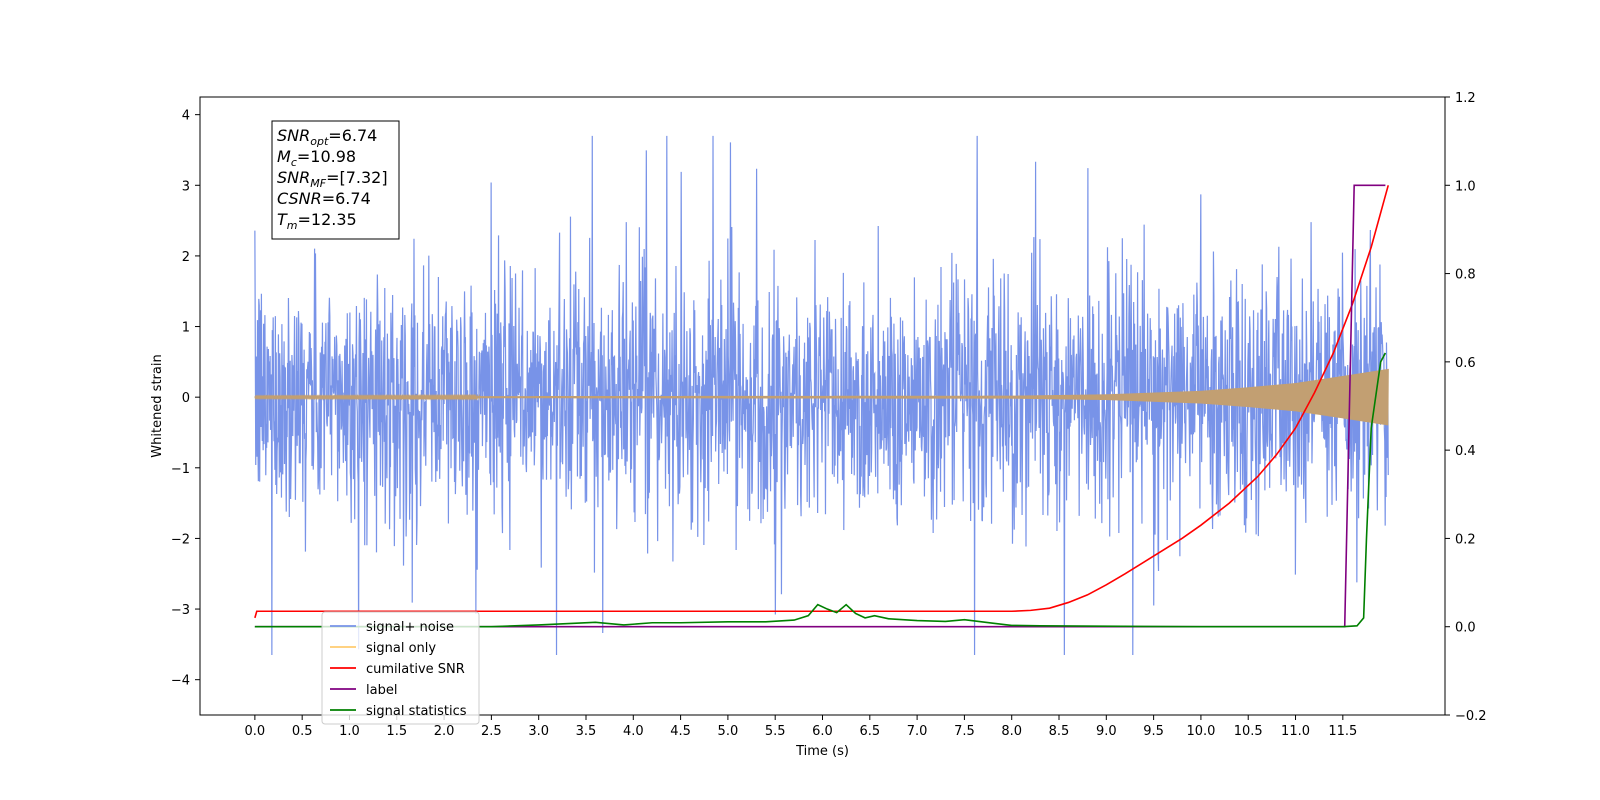 Image resolution: width=1600 pixels, height=800 pixels. Describe the element at coordinates (410, 627) in the screenshot. I see `legend-label: signal+ noise` at that location.